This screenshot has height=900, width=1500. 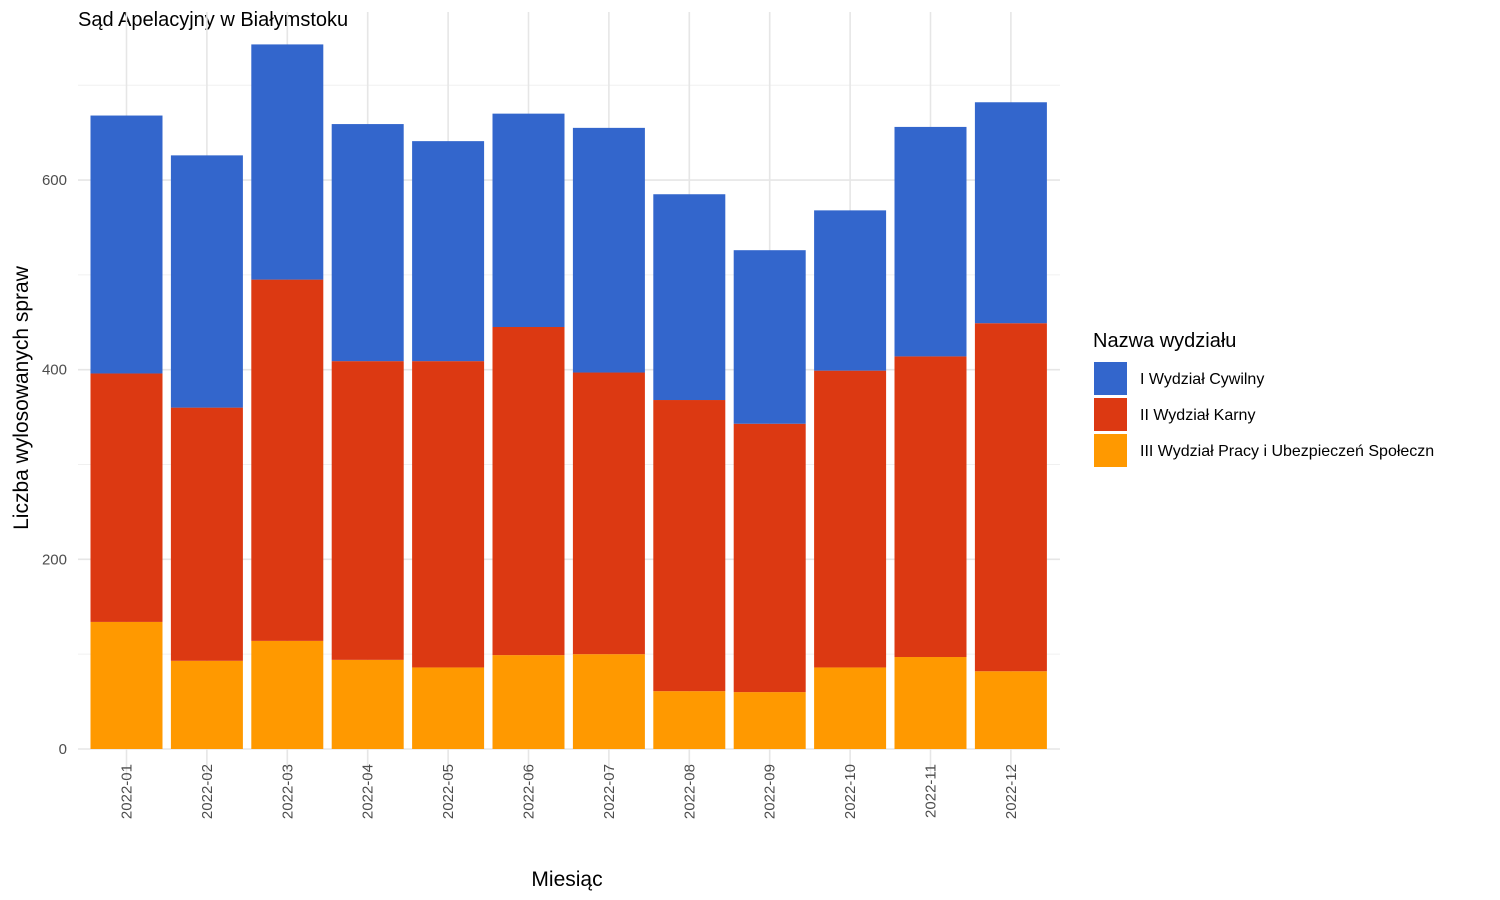 What do you see at coordinates (609, 791) in the screenshot?
I see `x-tick-label: 2022-07` at bounding box center [609, 791].